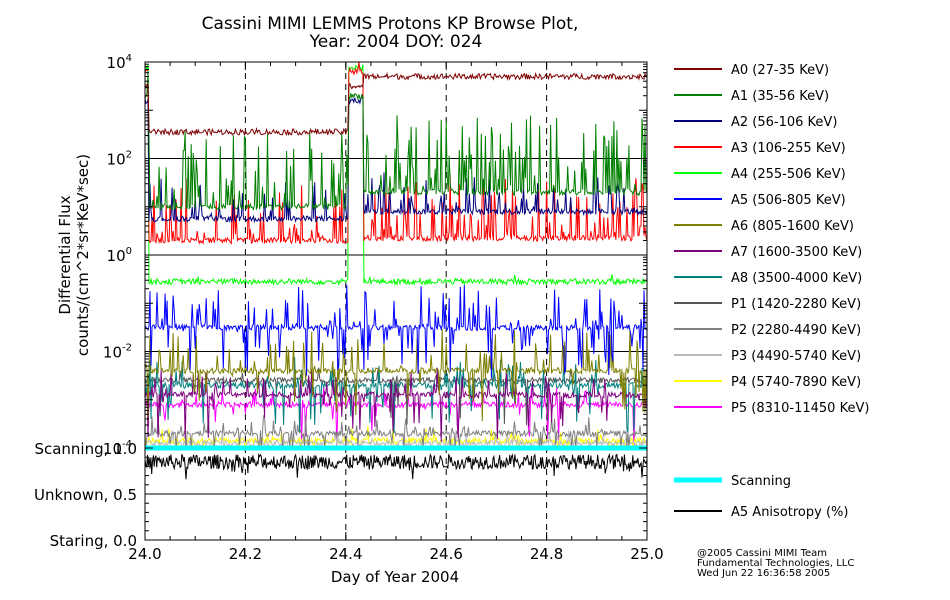 This screenshot has width=950, height=600. I want to click on y-axis-units: counts/(cm^2*sr*KeV*sec), so click(83, 255).